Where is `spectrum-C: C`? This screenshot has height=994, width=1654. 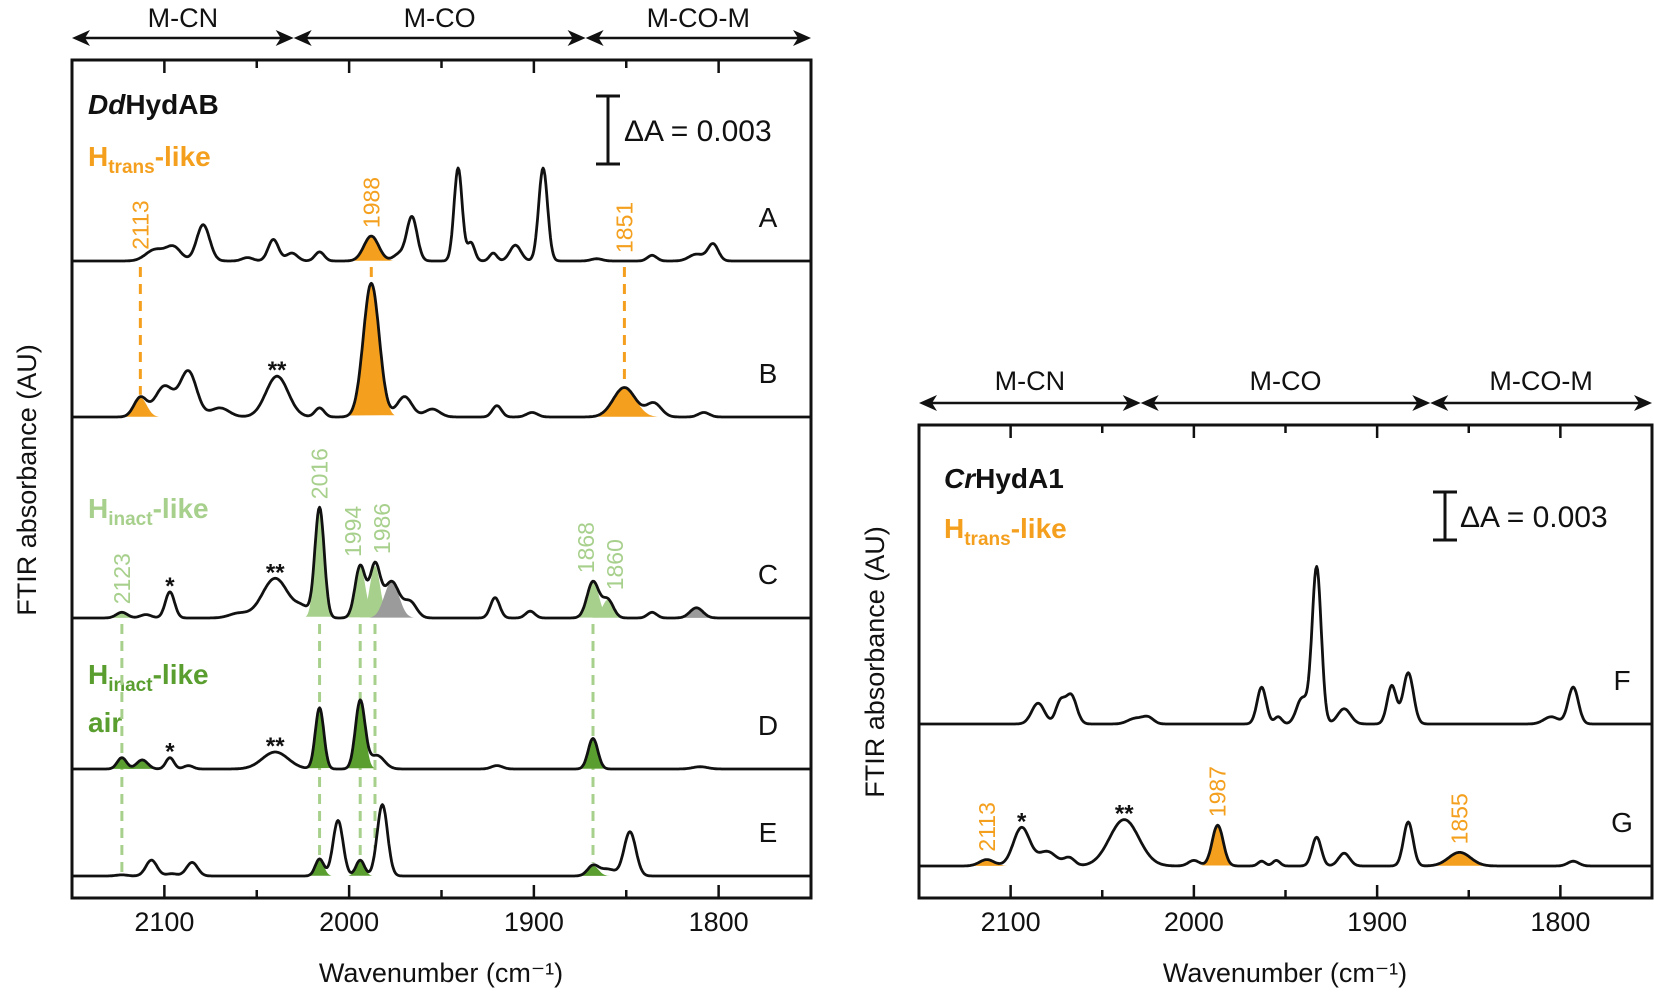 spectrum-C: C is located at coordinates (441, 562).